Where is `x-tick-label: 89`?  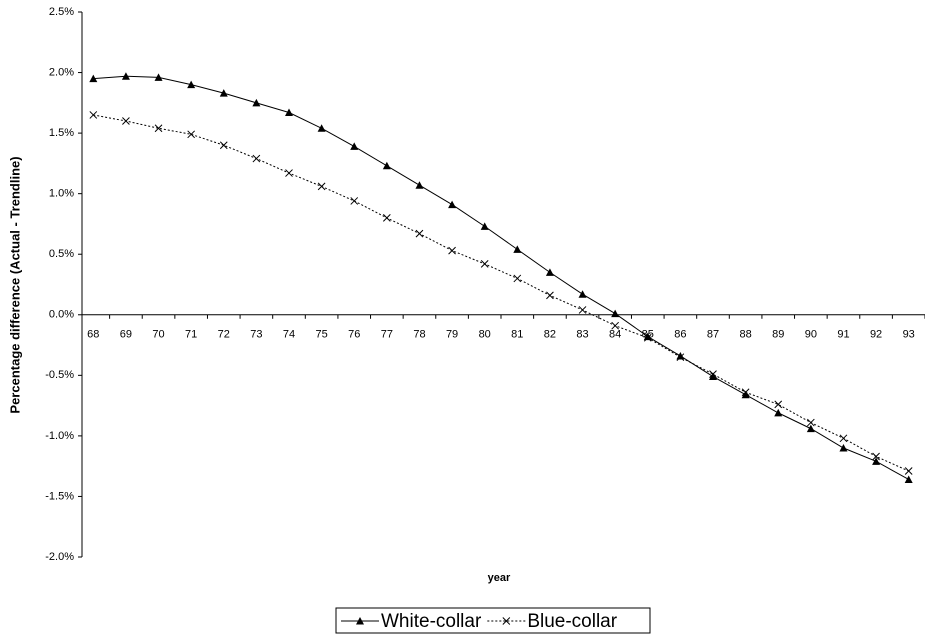
x-tick-label: 89 is located at coordinates (778, 335).